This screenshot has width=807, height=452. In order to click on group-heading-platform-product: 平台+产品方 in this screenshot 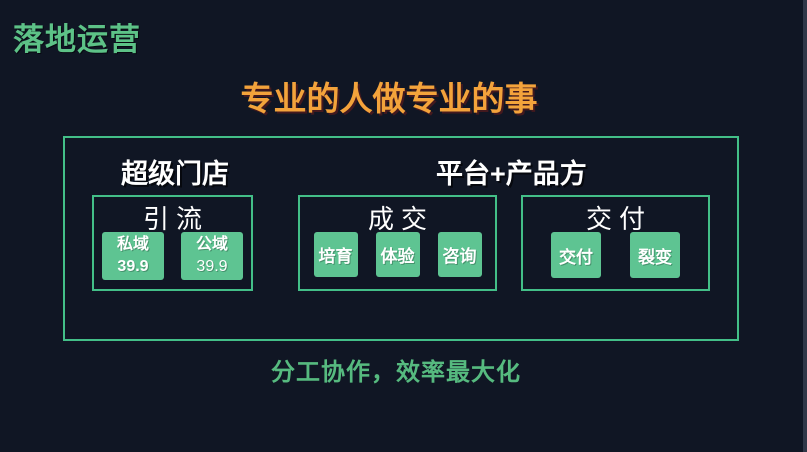, I will do `click(511, 174)`.